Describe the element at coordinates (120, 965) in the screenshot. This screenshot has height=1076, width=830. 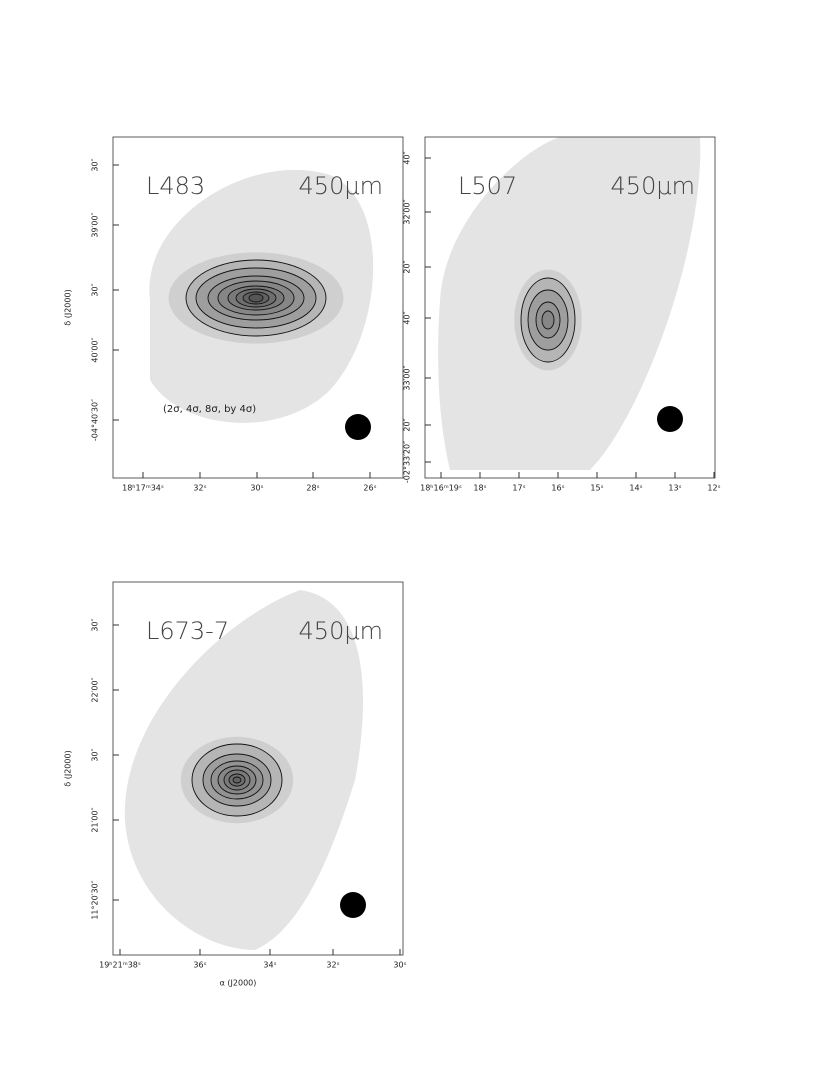
I see `x-tick-label: 19ʰ21ᵐ38ˢ` at that location.